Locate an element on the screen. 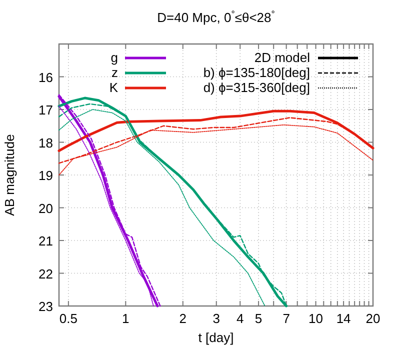  x-tick-label: 0.5 is located at coordinates (68, 318).